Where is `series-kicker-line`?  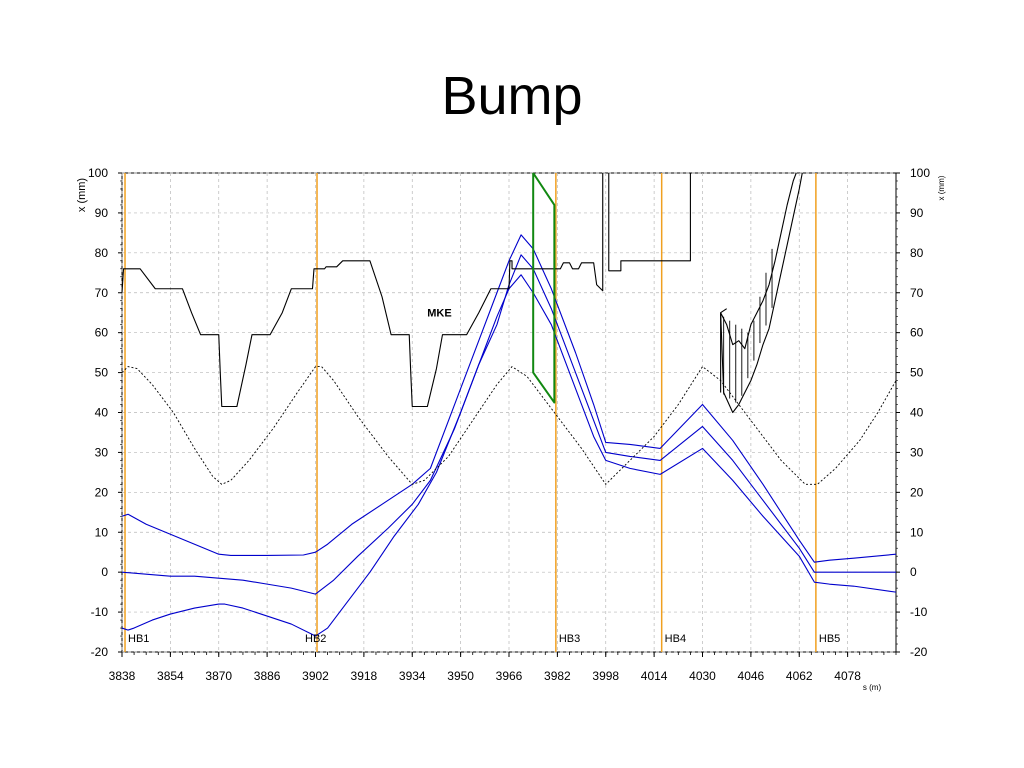
series-kicker-line is located at coordinates (544, 288).